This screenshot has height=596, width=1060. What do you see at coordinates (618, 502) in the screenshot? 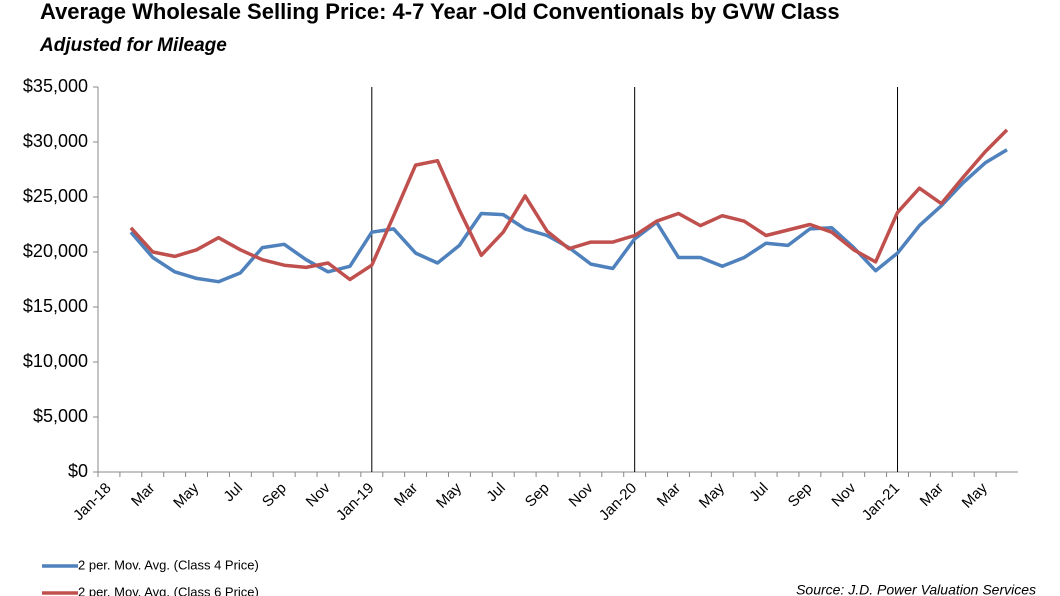
I see `x-tick-label: Jan-20` at bounding box center [618, 502].